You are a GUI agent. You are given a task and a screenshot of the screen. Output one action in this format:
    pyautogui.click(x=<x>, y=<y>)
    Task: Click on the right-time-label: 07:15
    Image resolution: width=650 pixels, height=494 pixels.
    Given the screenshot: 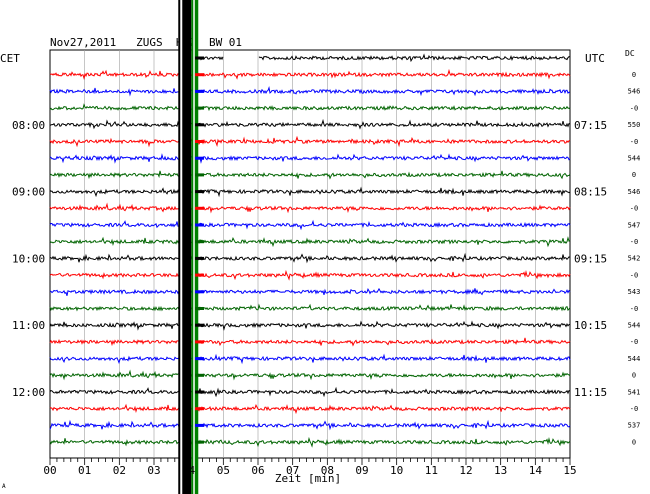 What is the action you would take?
    pyautogui.click(x=590, y=125)
    